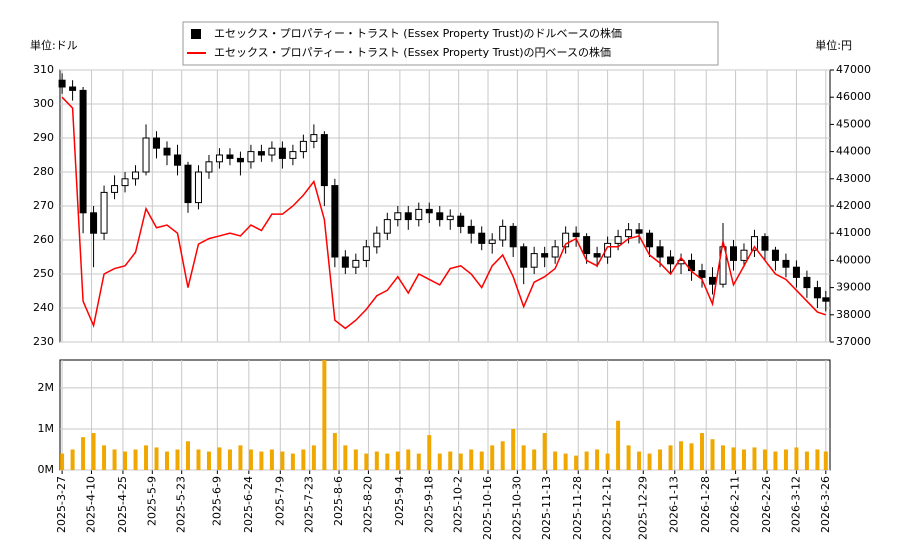 Image resolution: width=900 pixels, height=550 pixels. What do you see at coordinates (46, 428) in the screenshot?
I see `y-tick-label: 1M` at bounding box center [46, 428].